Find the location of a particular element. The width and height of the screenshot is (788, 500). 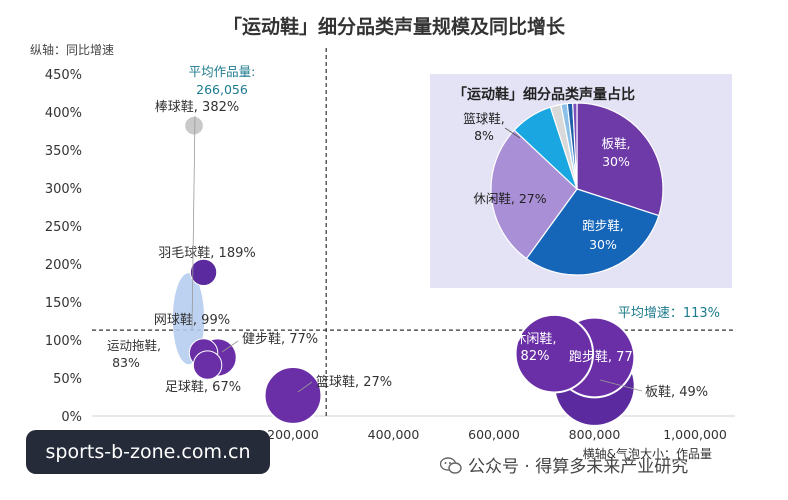

bubble-休闲鞋 is located at coordinates (554, 353).